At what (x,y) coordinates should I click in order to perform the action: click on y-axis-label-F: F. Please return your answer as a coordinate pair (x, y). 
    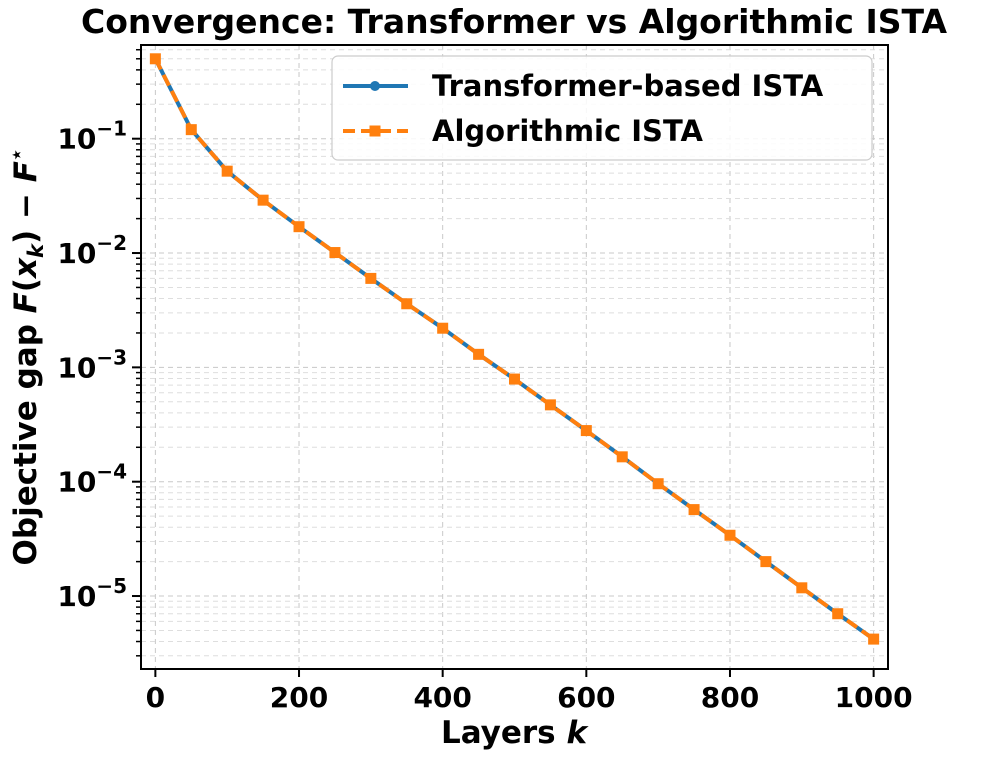
    Looking at the image, I should click on (26, 302).